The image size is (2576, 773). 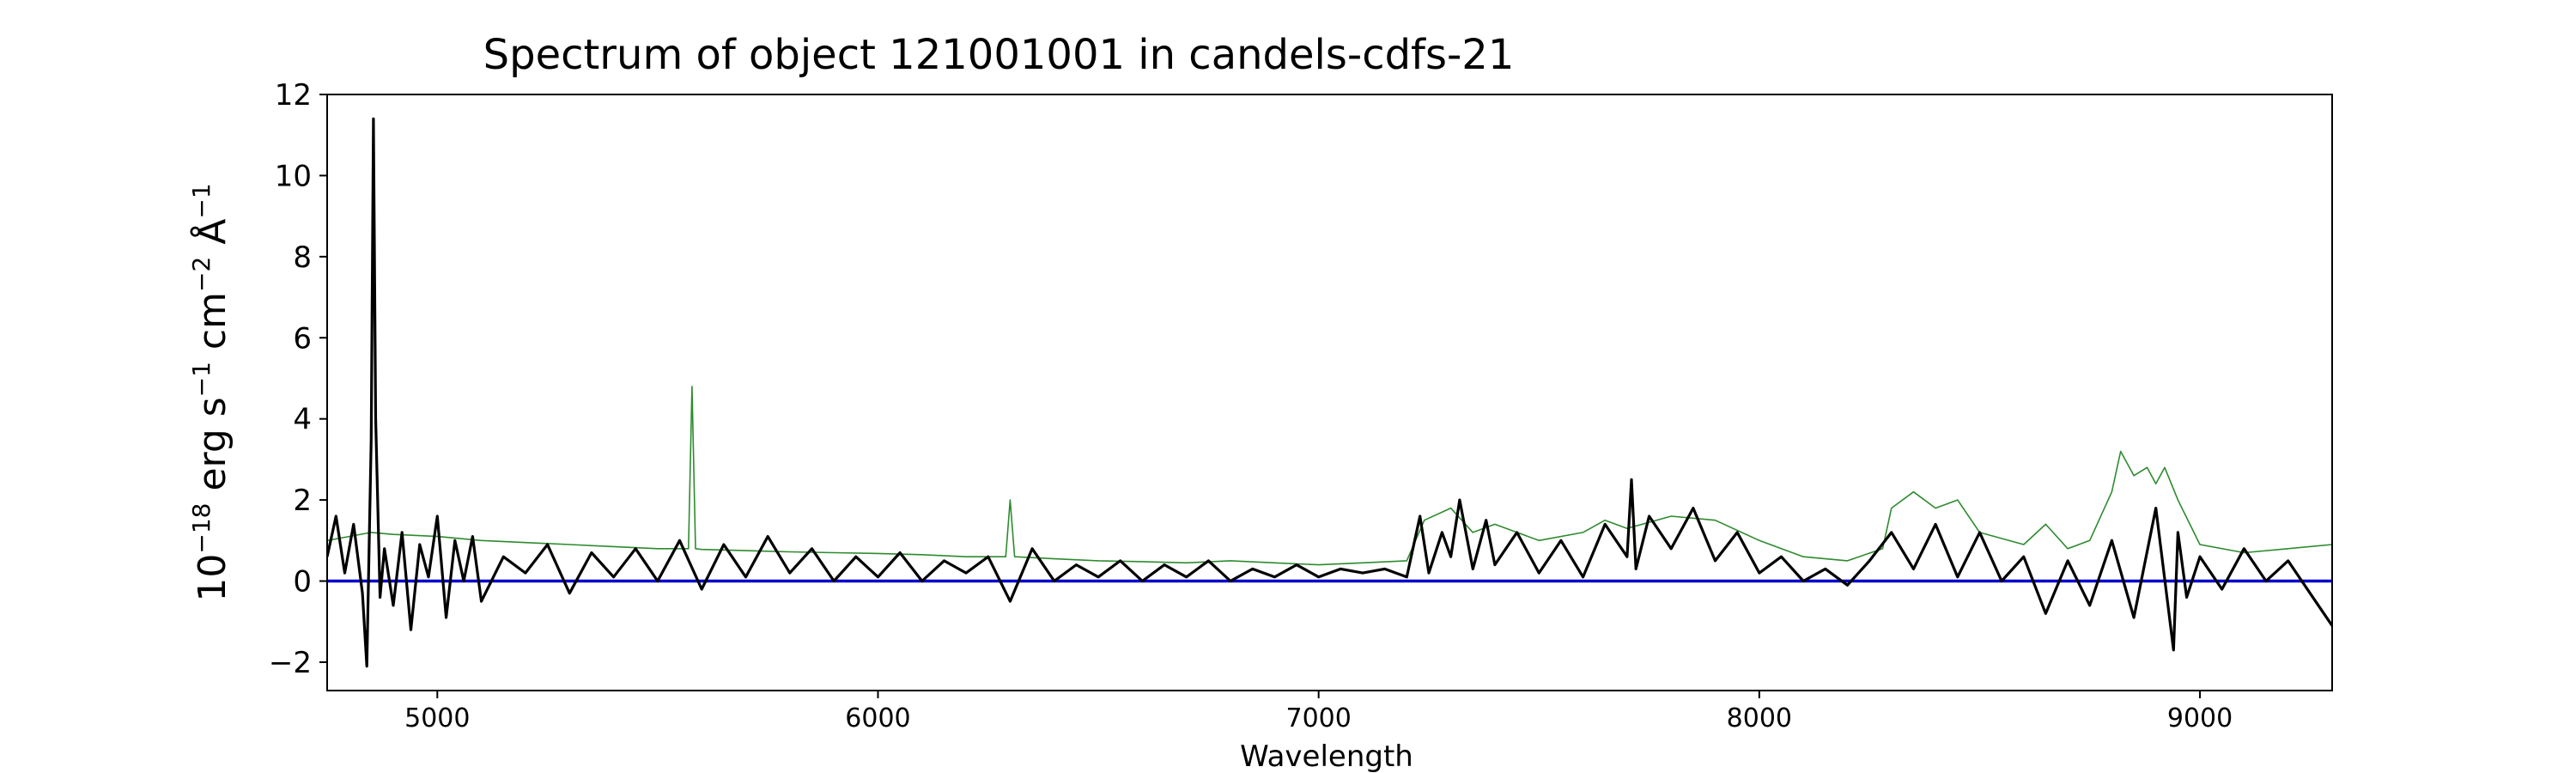 I want to click on y-label-unit1: erg s, so click(x=213, y=449).